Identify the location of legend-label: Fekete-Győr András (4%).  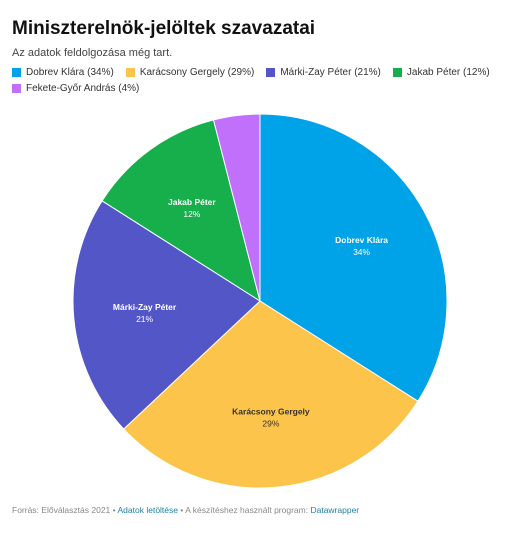
(83, 88).